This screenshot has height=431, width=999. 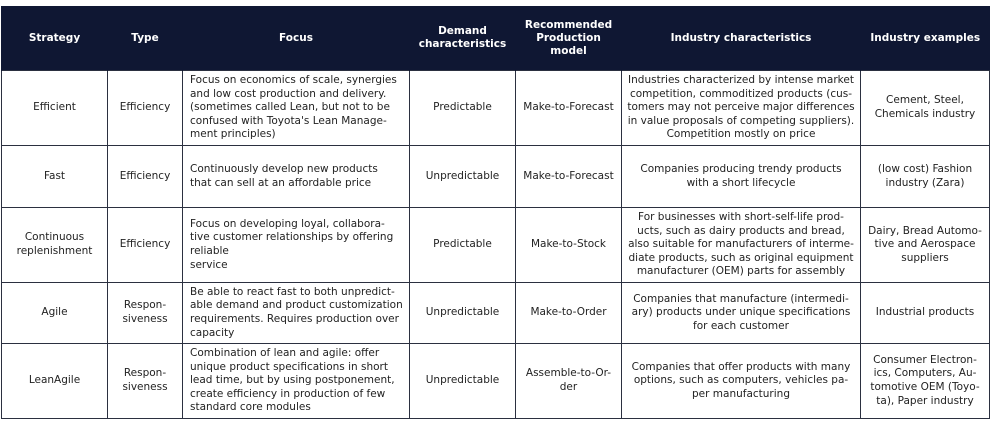 What do you see at coordinates (925, 38) in the screenshot?
I see `header-industry-examples: Industry examples` at bounding box center [925, 38].